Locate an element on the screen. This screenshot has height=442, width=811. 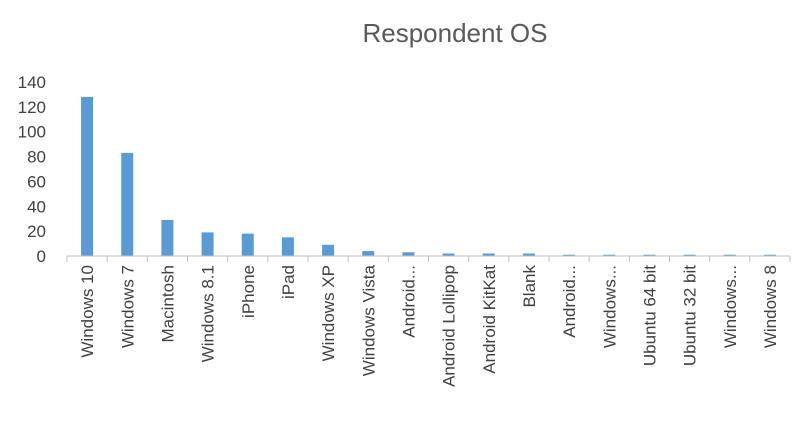
x-category-label: Windows 7 is located at coordinates (127, 306).